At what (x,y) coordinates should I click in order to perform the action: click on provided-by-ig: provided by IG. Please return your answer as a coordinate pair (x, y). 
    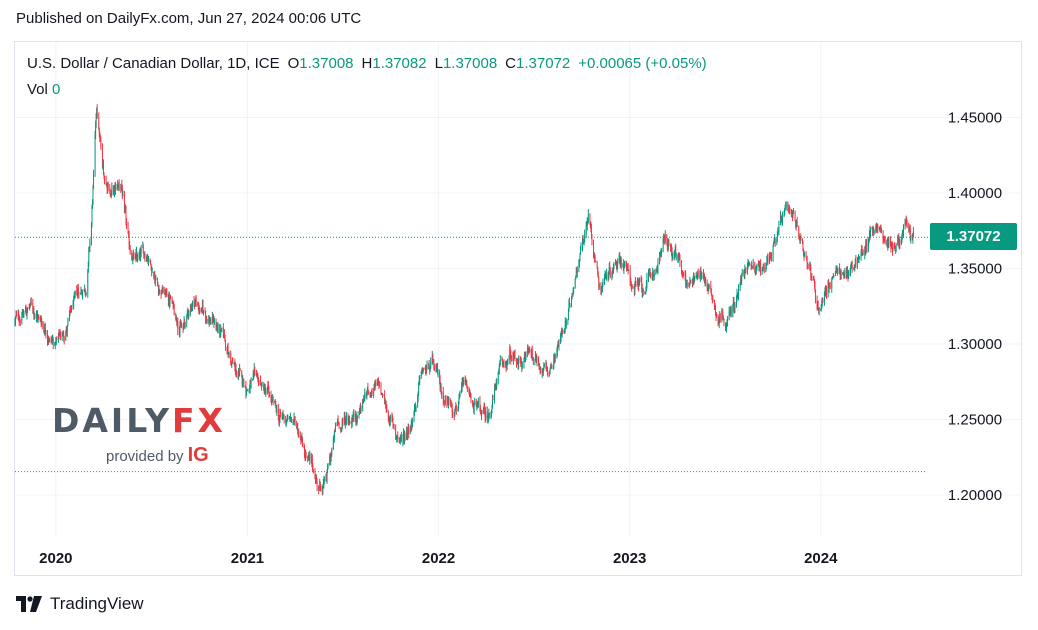
    Looking at the image, I should click on (157, 455).